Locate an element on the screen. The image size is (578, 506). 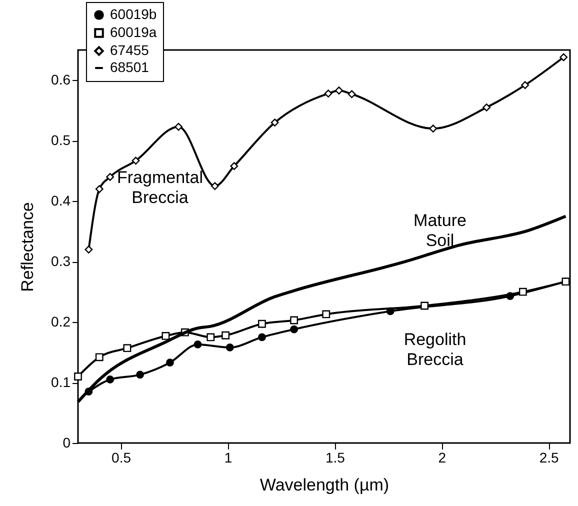
legend-label: 68501 is located at coordinates (130, 67).